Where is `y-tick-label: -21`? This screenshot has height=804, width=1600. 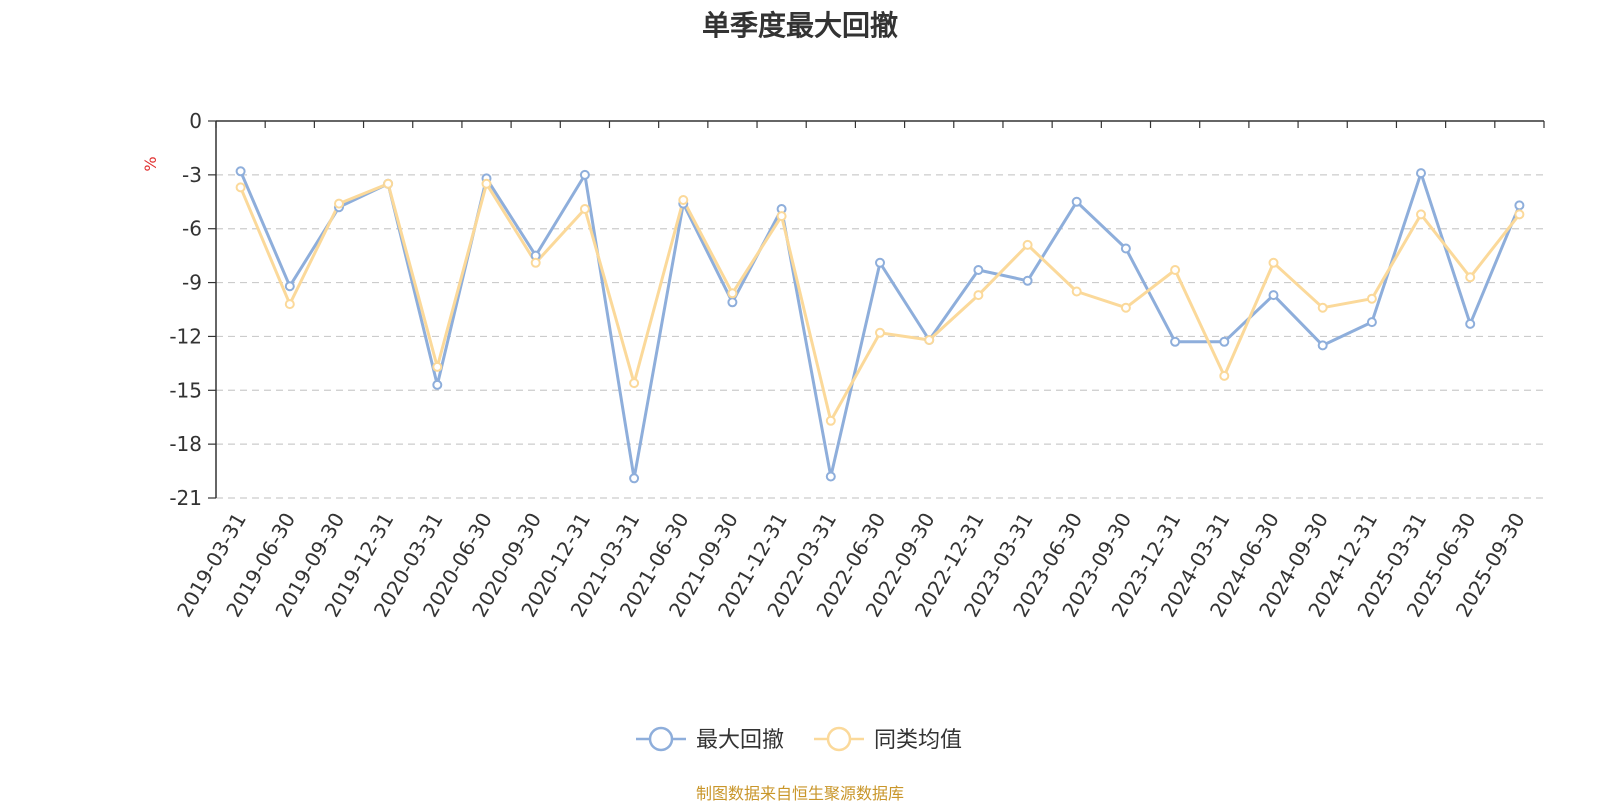 y-tick-label: -21 is located at coordinates (185, 498).